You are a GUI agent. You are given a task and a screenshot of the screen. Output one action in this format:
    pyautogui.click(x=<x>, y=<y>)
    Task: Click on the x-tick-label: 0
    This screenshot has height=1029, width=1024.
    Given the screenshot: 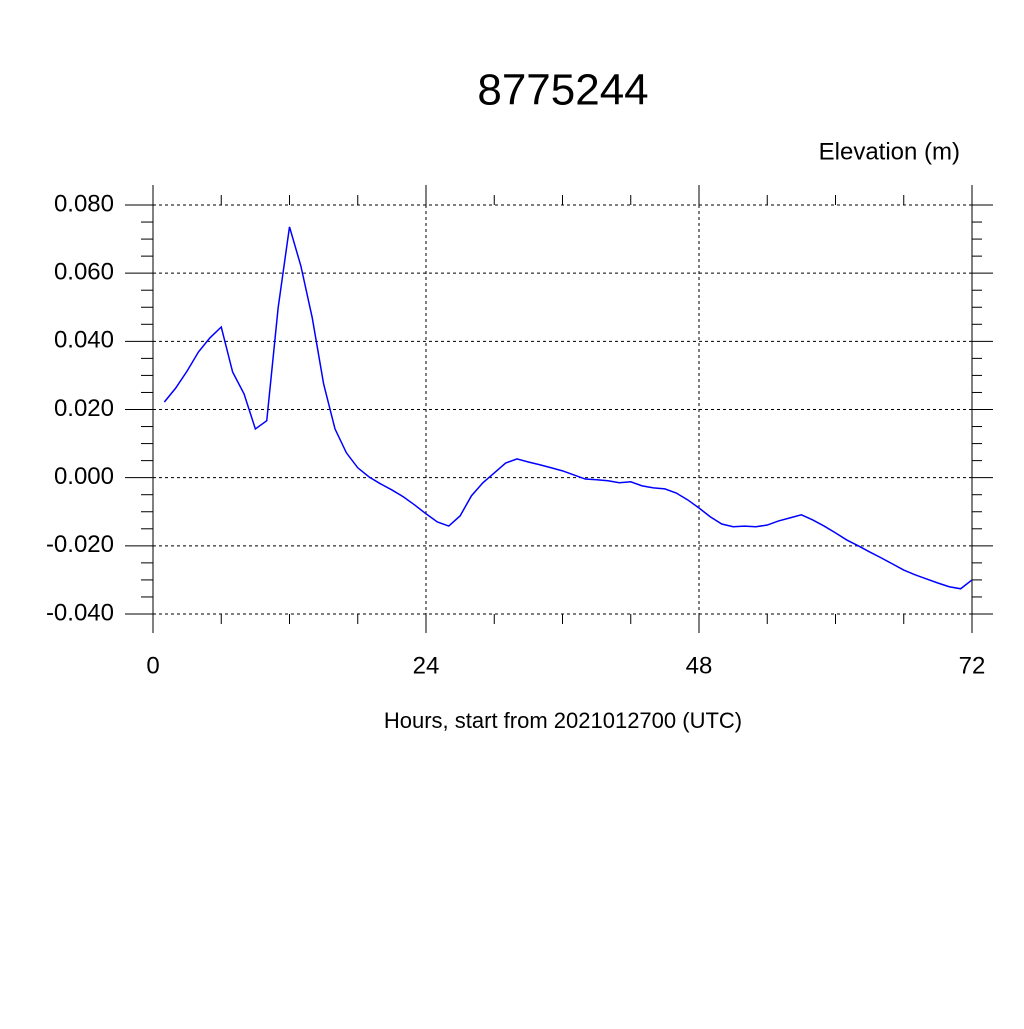 What is the action you would take?
    pyautogui.click(x=152, y=665)
    